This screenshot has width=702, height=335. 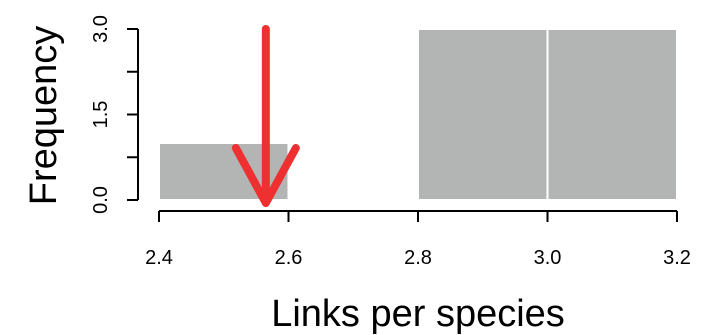 I want to click on x-tick-label-0: 2.4, so click(x=159, y=258).